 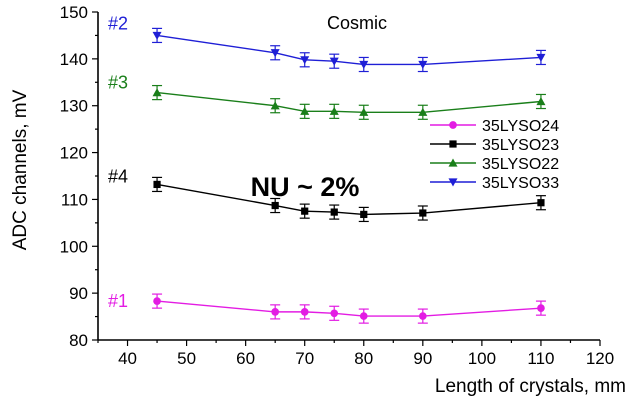 I want to click on y-tick-label: 80, so click(x=78, y=340).